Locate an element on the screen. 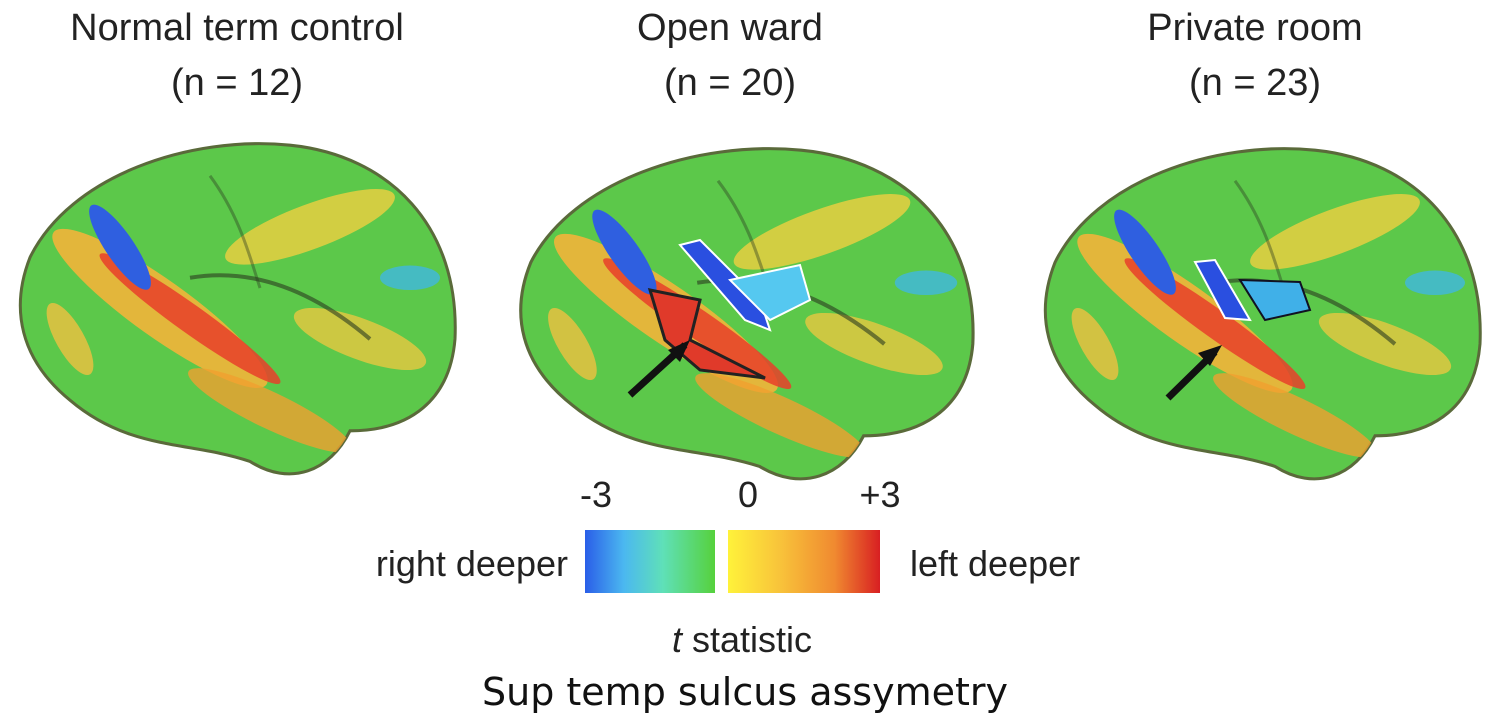 The height and width of the screenshot is (719, 1489). colorbar-tick: +3 is located at coordinates (879, 494).